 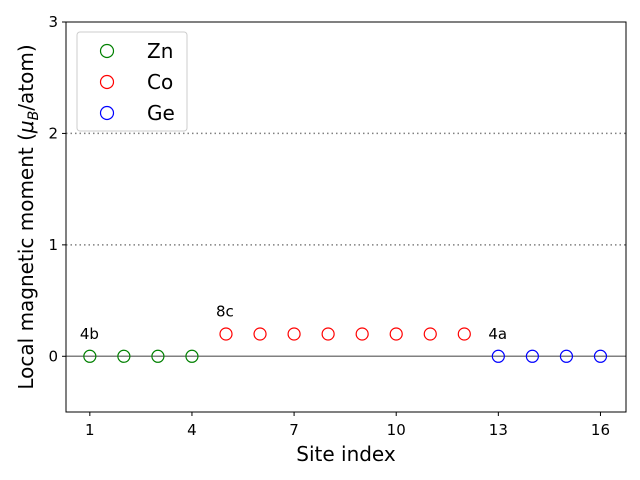 I want to click on x-tick-label: 16, so click(x=600, y=430).